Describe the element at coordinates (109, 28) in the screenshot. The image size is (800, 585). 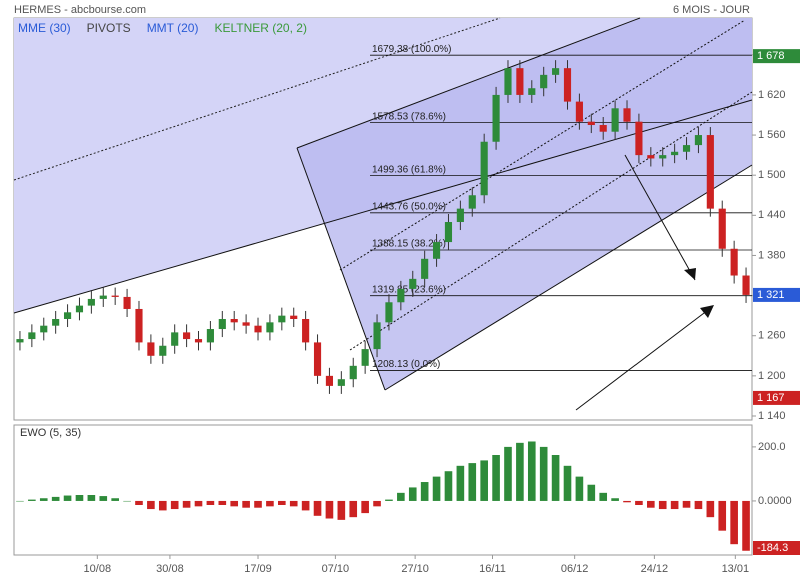
I see `legend-entry: PIVOTS` at that location.